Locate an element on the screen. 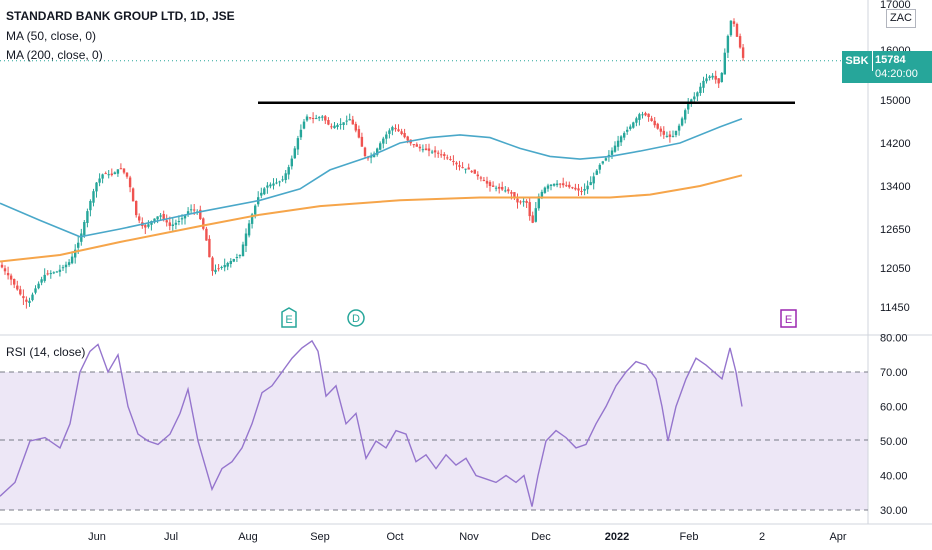 The image size is (932, 550). price-tick-label: 14200 is located at coordinates (895, 144).